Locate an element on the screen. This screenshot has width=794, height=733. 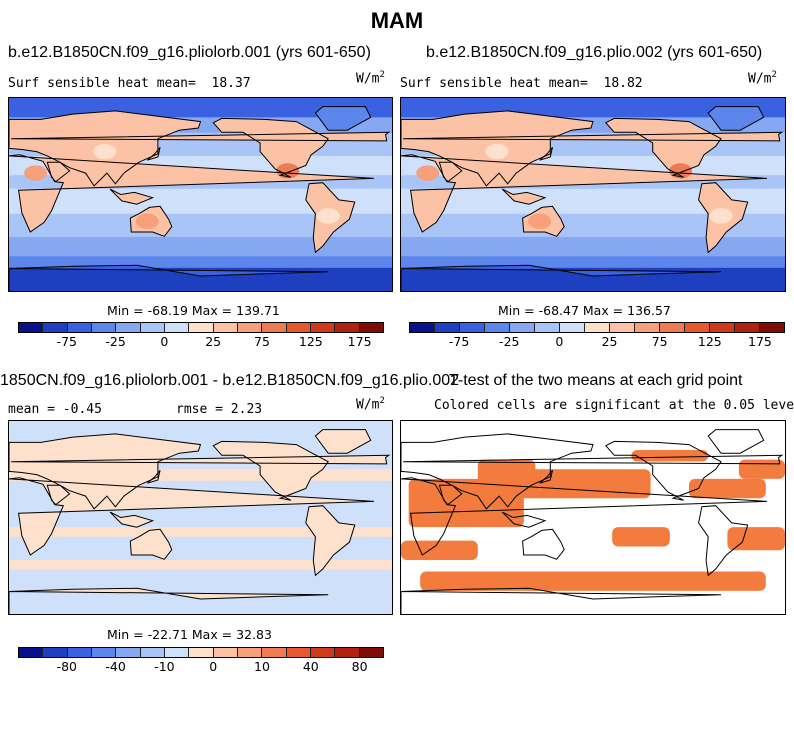
colorbar-tick-label: -75 is located at coordinates (459, 341).